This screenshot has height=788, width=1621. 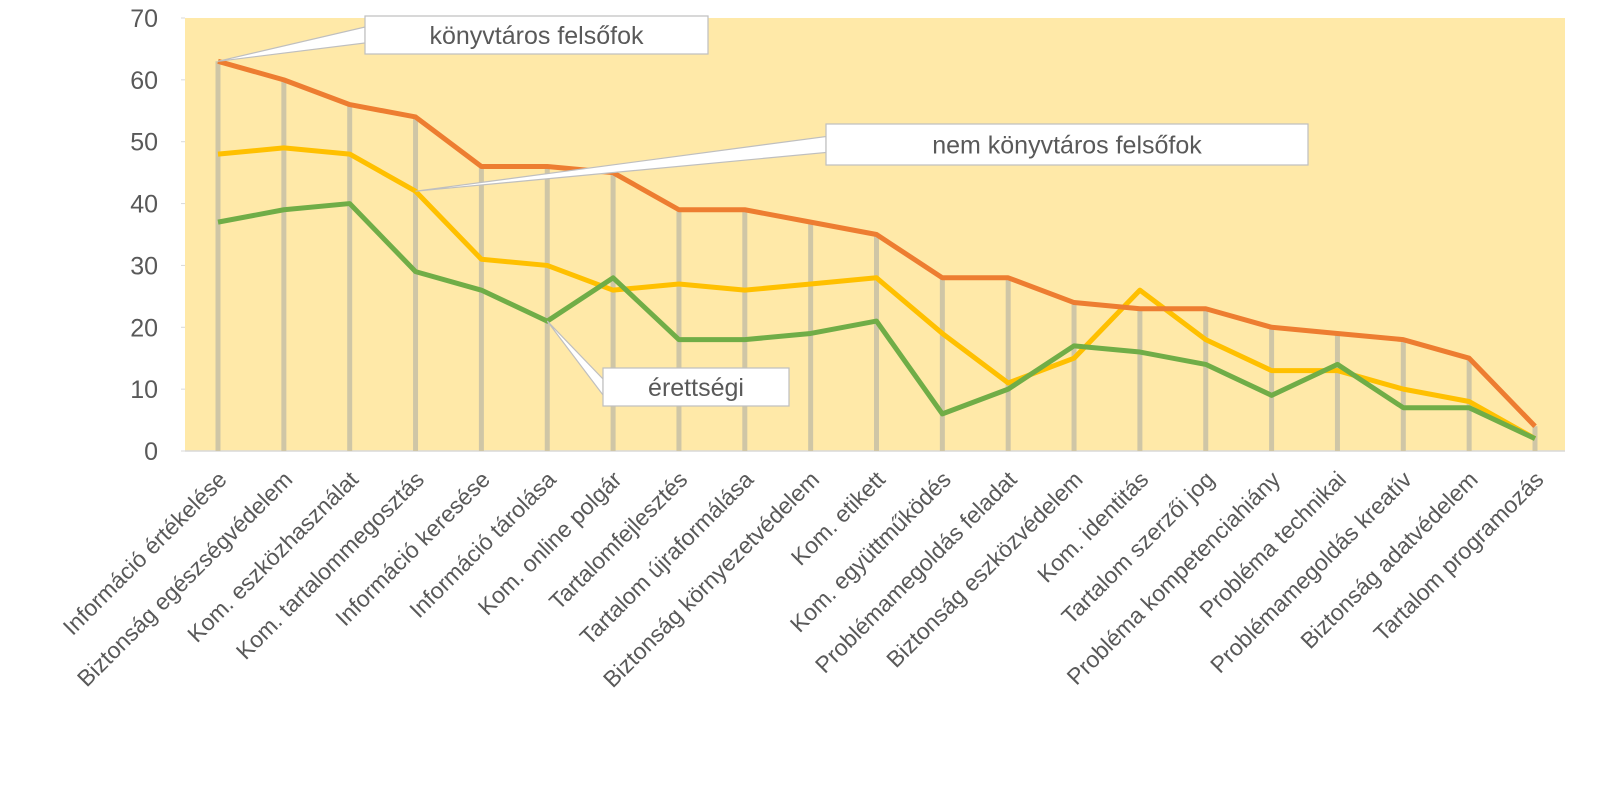 What do you see at coordinates (144, 81) in the screenshot?
I see `y-tick-label: 60` at bounding box center [144, 81].